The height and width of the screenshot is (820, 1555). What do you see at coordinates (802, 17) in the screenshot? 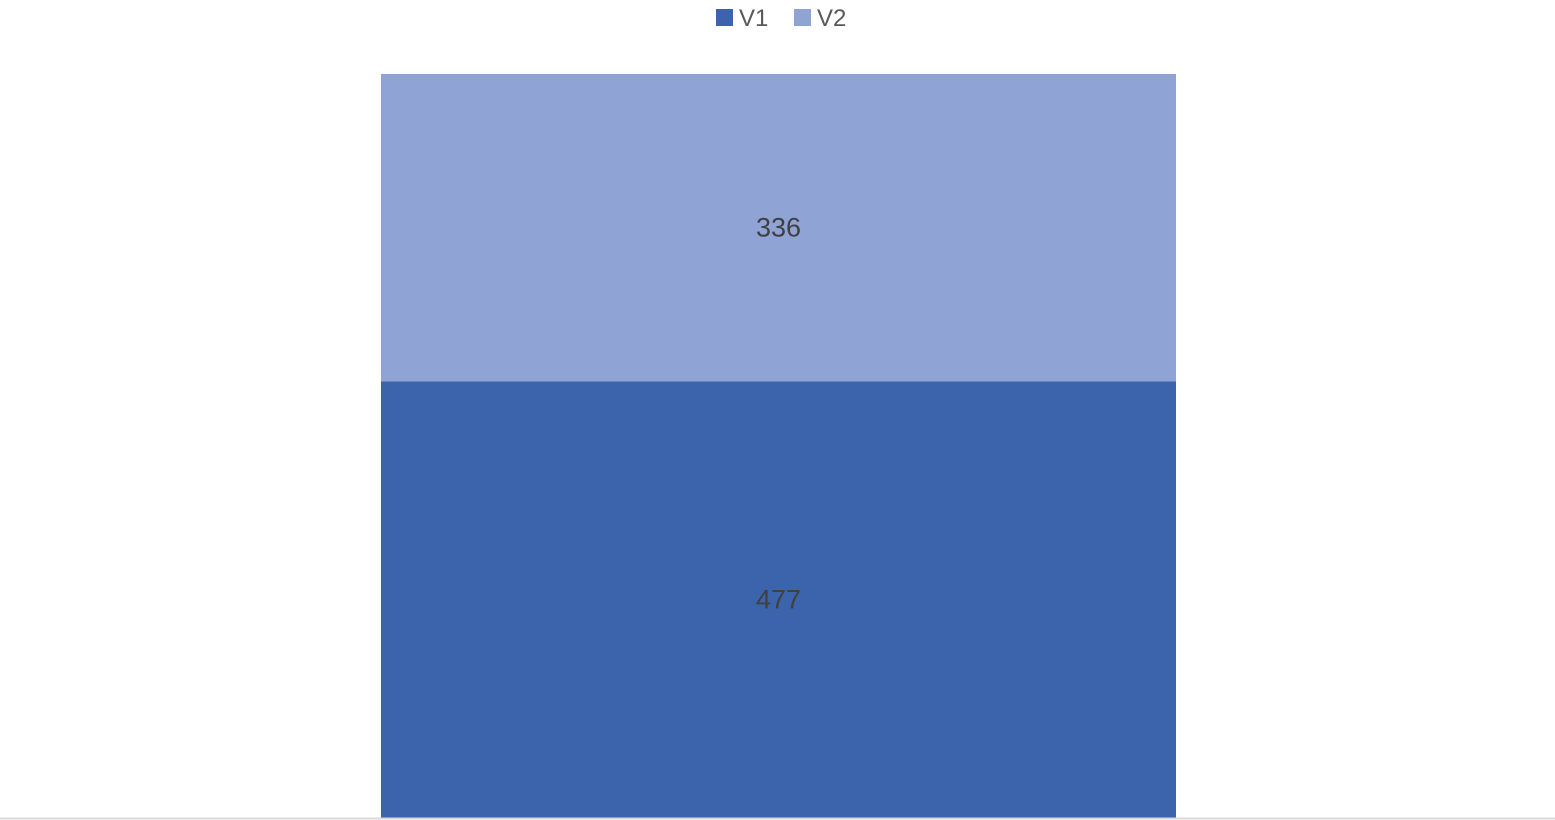
I see `legend-swatch-v2` at bounding box center [802, 17].